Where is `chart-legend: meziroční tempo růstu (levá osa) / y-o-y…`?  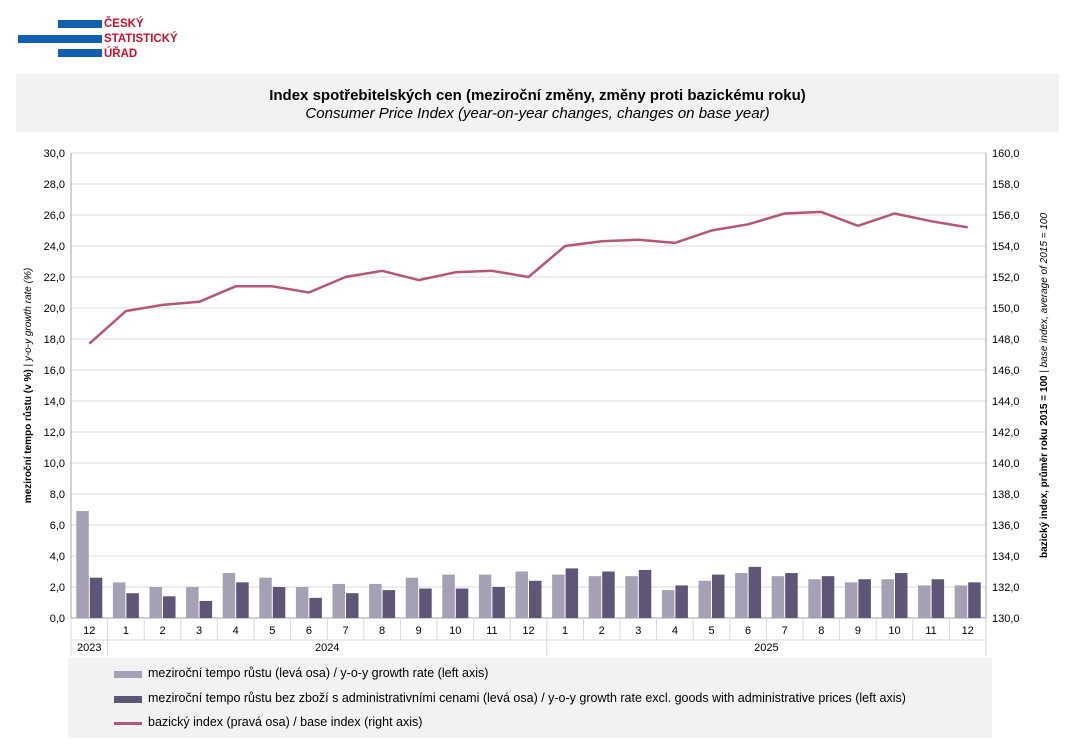
chart-legend: meziroční tempo růstu (levá osa) / y-o-y… is located at coordinates (530, 698).